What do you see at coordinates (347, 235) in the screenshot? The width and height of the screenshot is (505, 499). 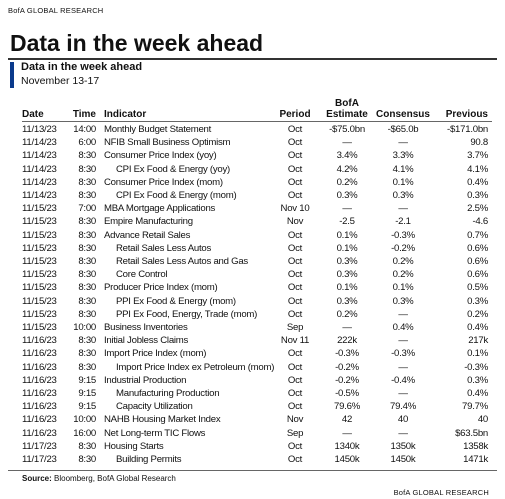 I see `bofa-estimate-cell: 0.1%` at bounding box center [347, 235].